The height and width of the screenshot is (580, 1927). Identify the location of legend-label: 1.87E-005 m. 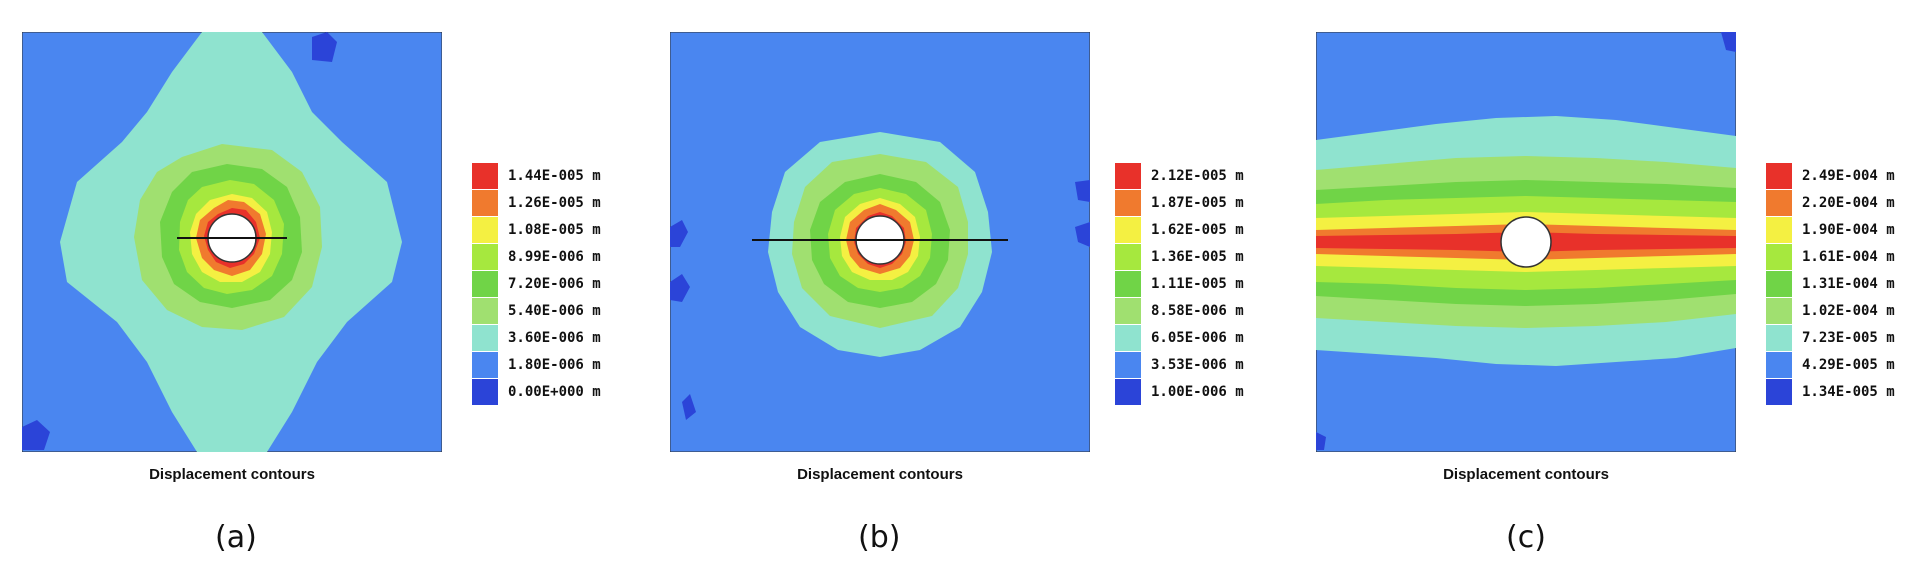
(1197, 202).